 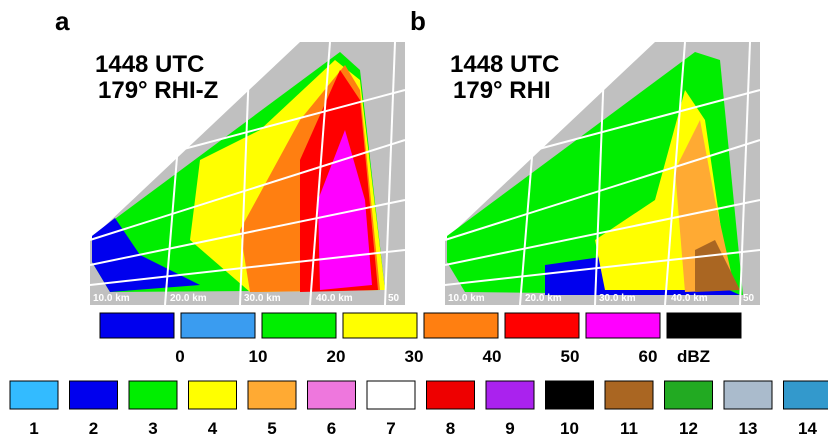 I want to click on class-label: 4, so click(x=213, y=428).